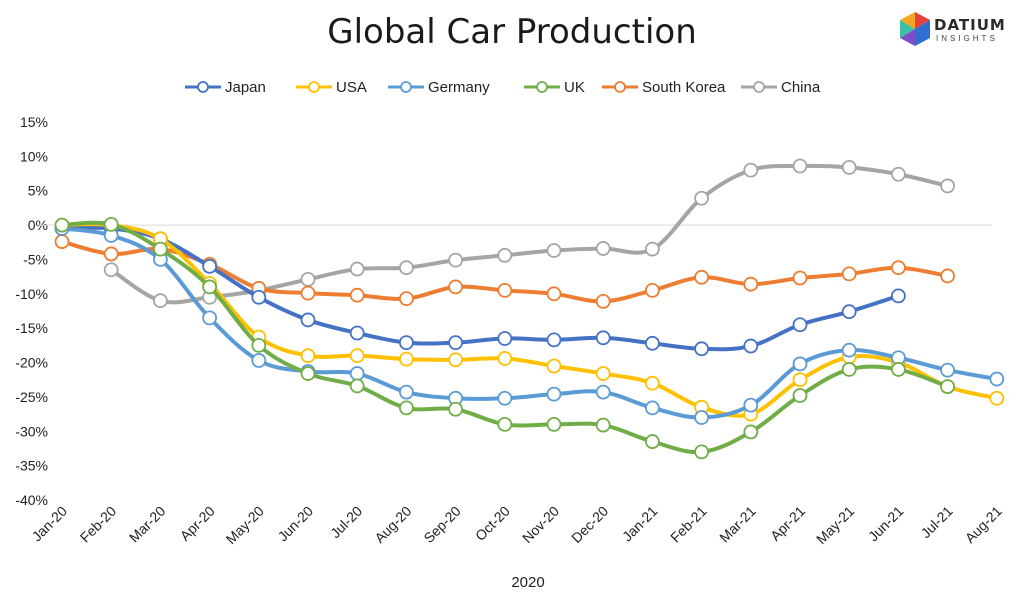  Describe the element at coordinates (31, 294) in the screenshot. I see `y-tick-label: -10%` at that location.